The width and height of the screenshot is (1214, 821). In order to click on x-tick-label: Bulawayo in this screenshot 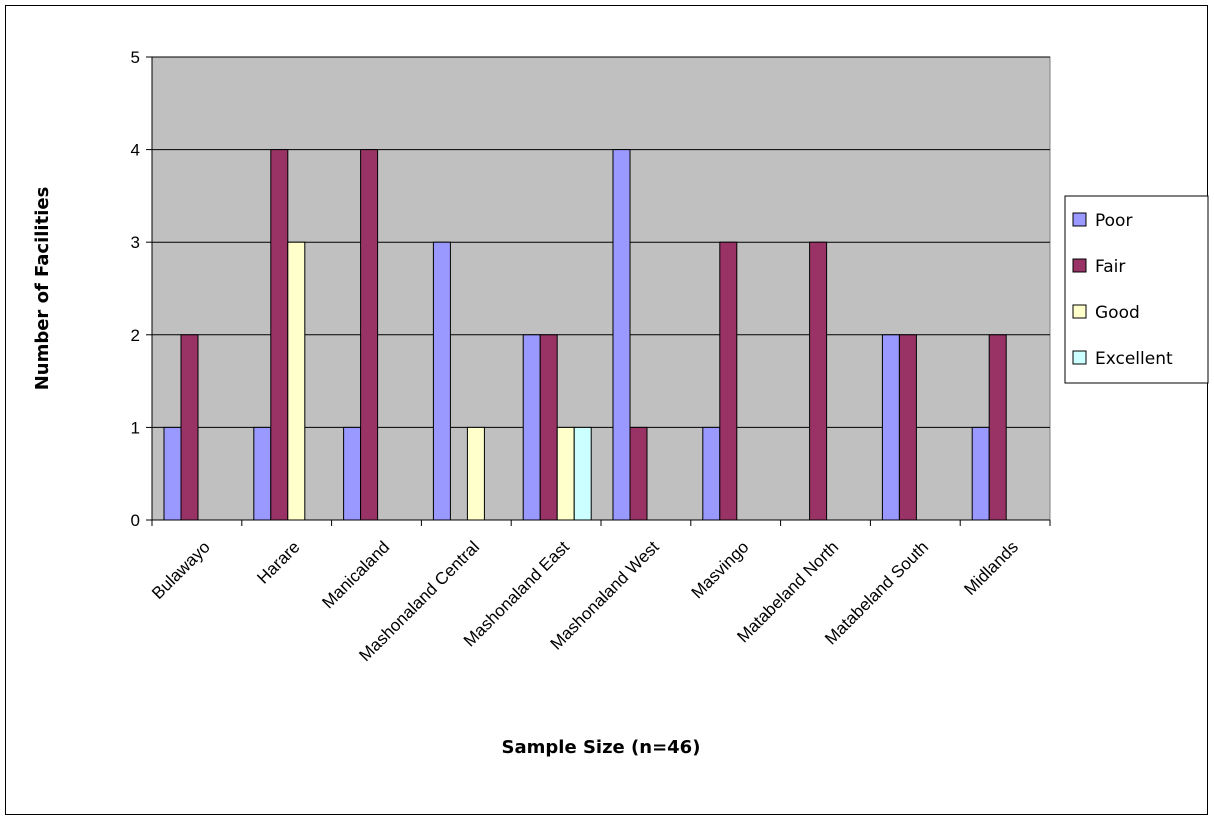, I will do `click(181, 570)`.